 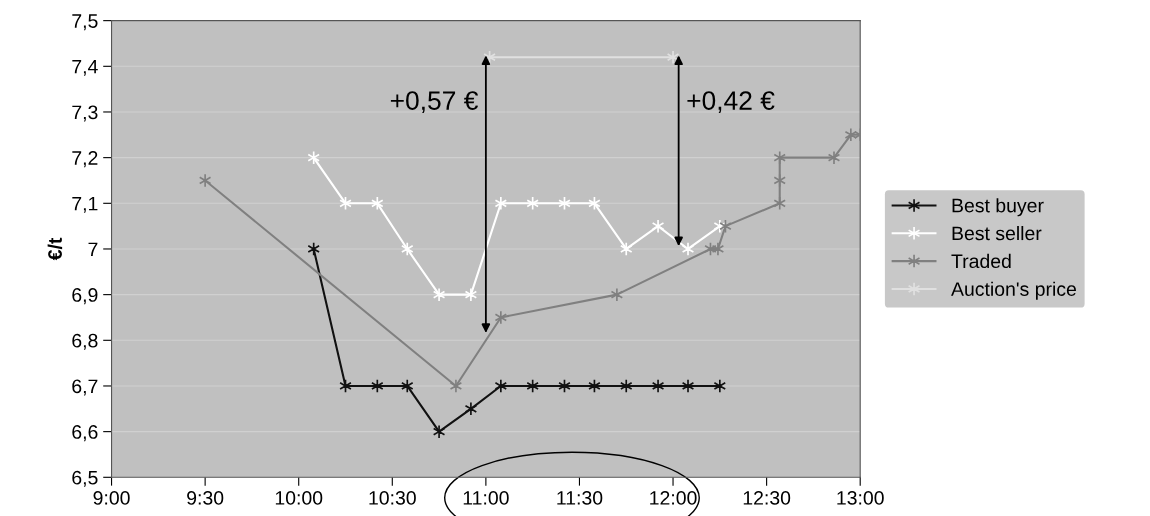 I want to click on x-tick-label: 9:00, so click(x=111, y=498).